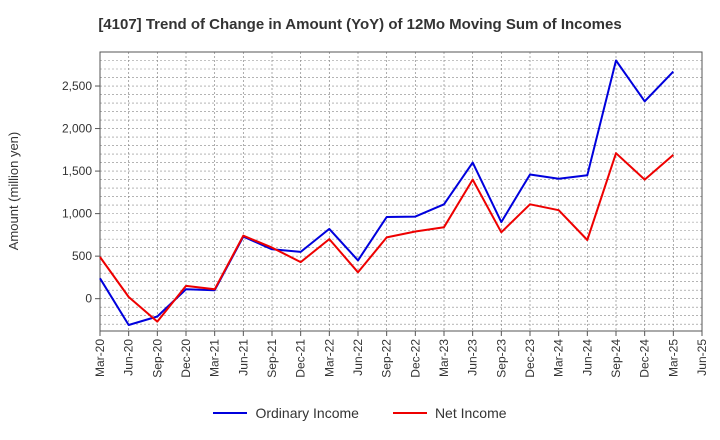 Image resolution: width=720 pixels, height=440 pixels. What do you see at coordinates (415, 358) in the screenshot?
I see `x-tick-label: Dec-22` at bounding box center [415, 358].